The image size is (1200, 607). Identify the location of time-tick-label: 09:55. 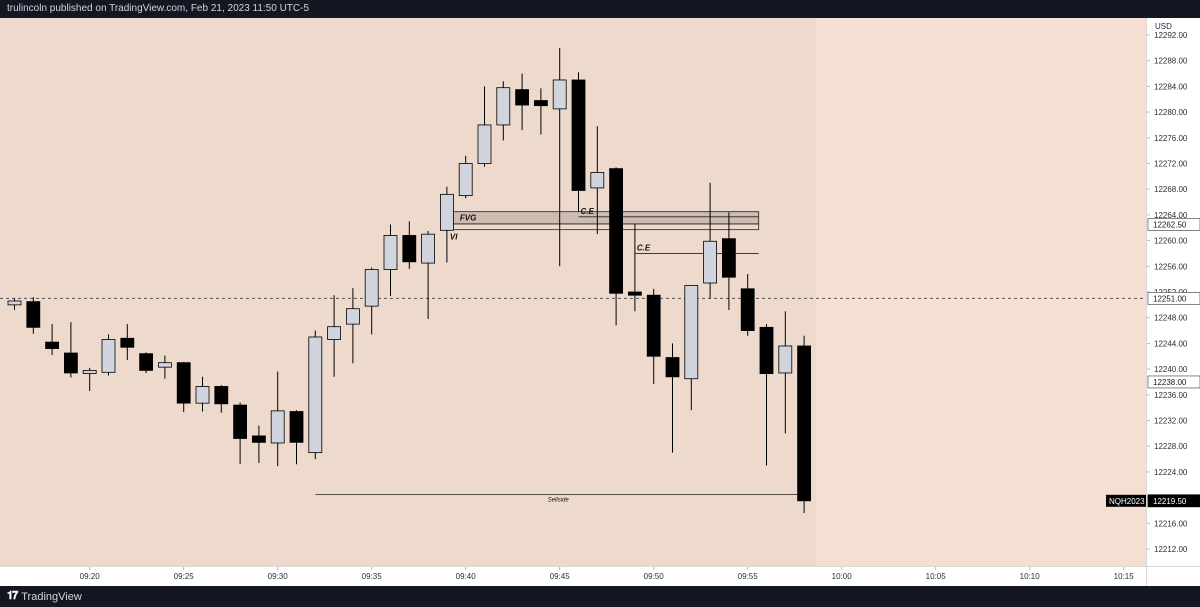
(748, 576).